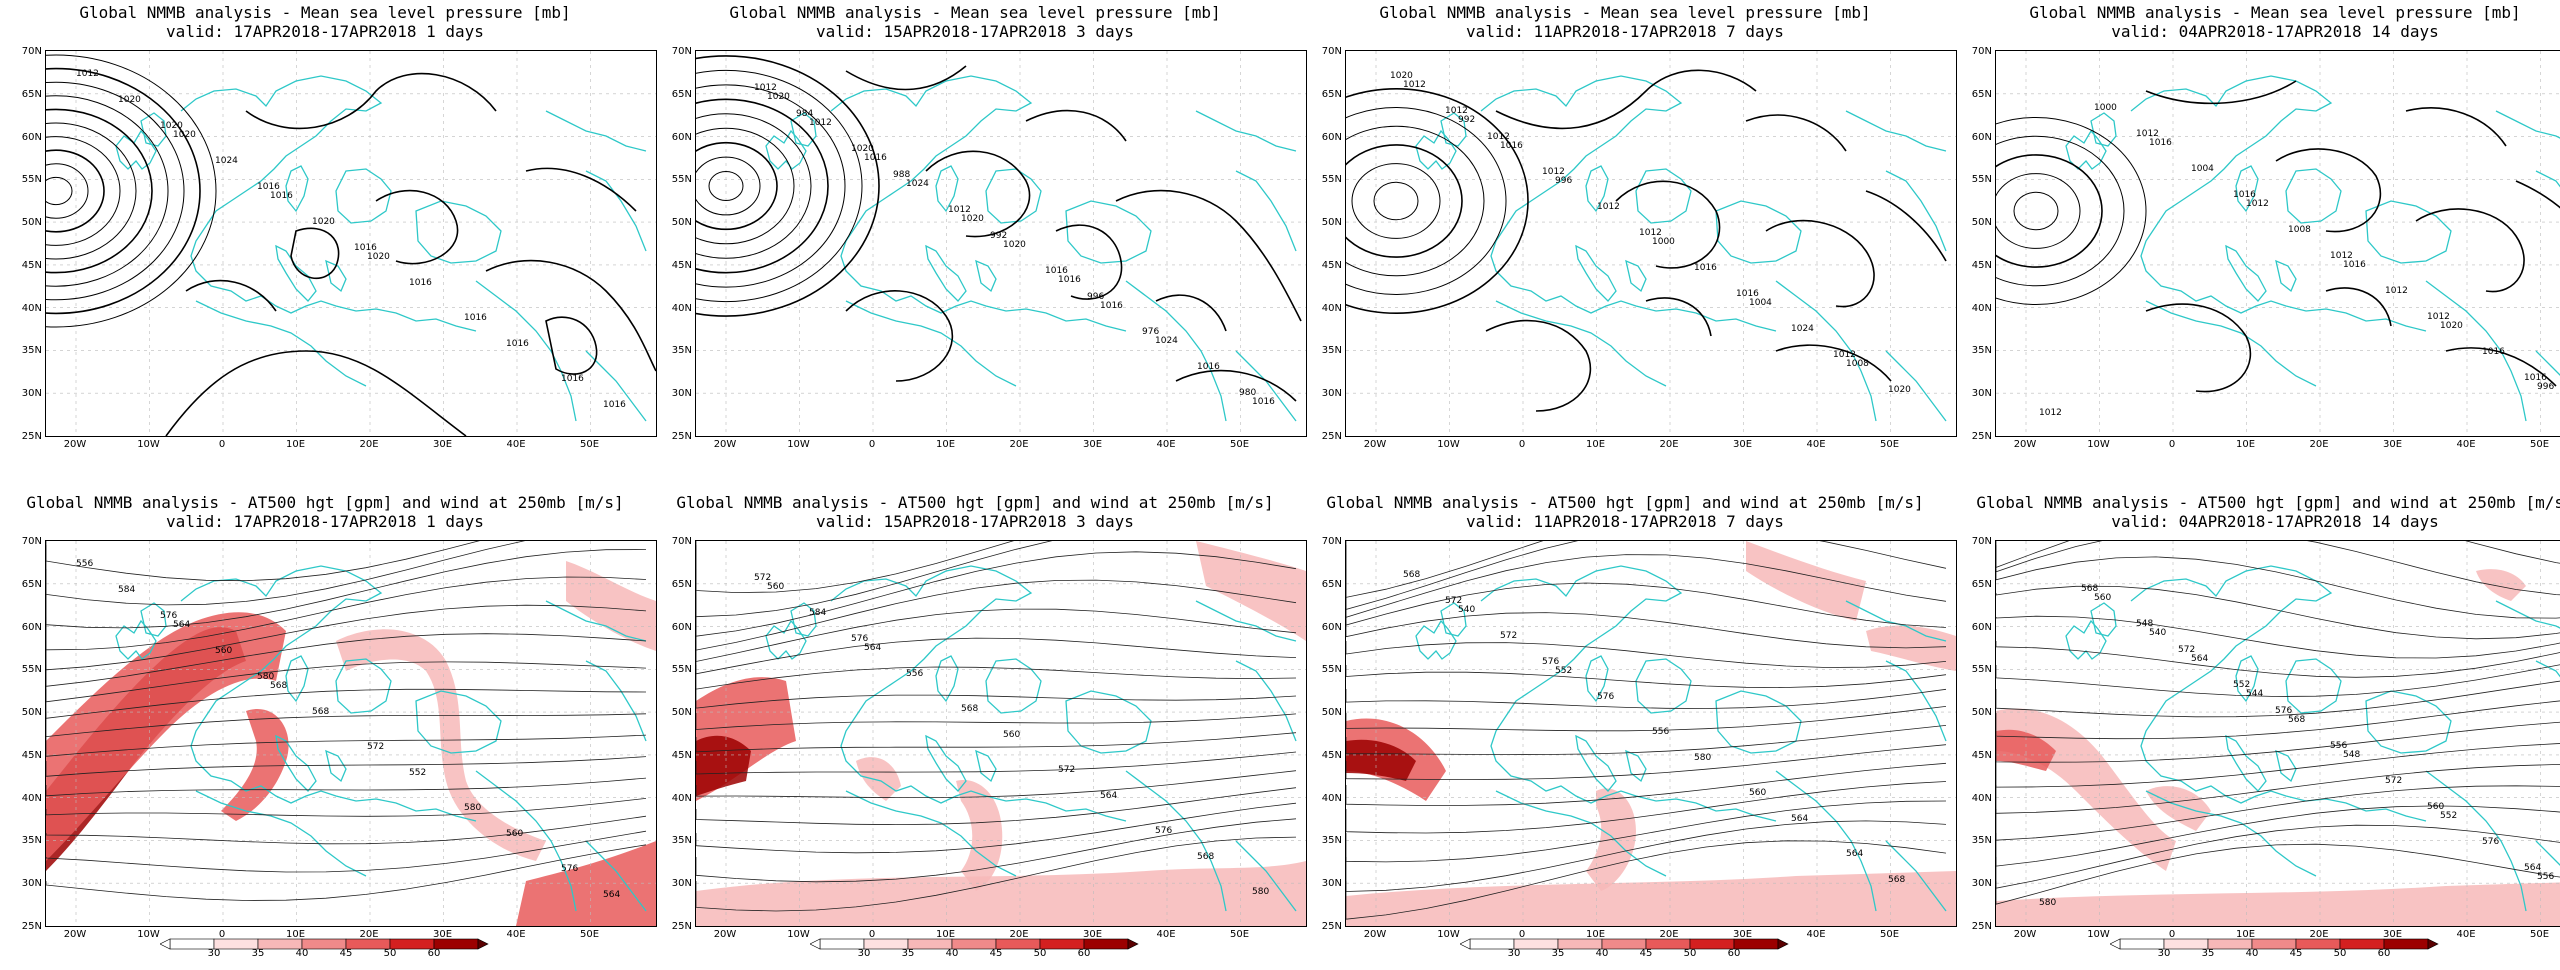  I want to click on colorbar-tick-label: 50, so click(1040, 953).